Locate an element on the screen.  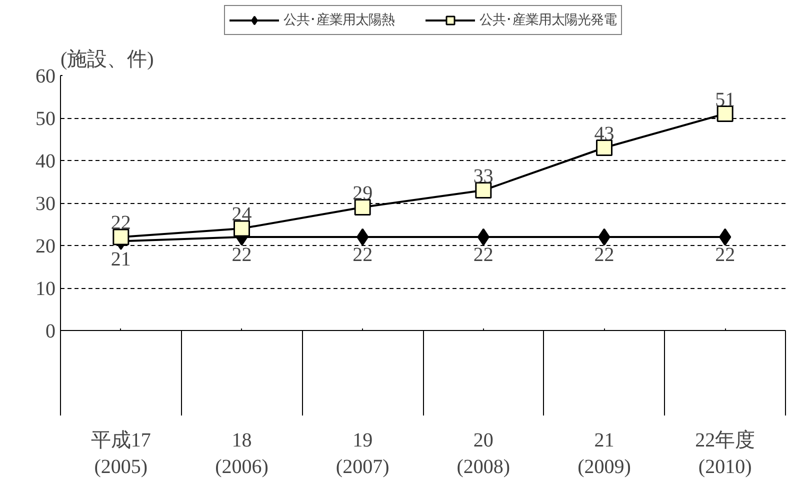
legend-label: 公共･産業用太陽光発電 is located at coordinates (548, 20).